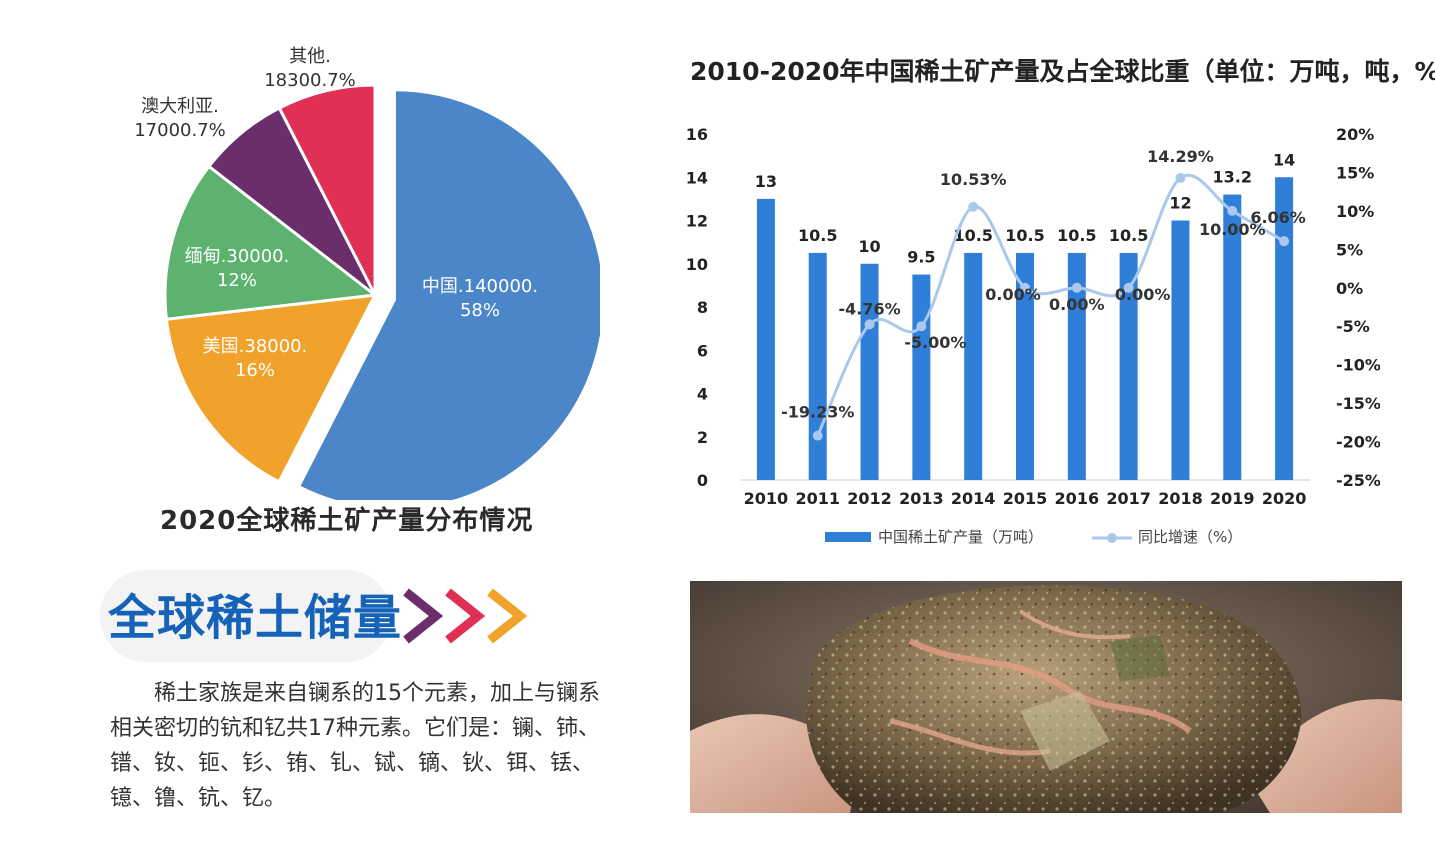  I want to click on growth-point-2013, so click(921, 326).